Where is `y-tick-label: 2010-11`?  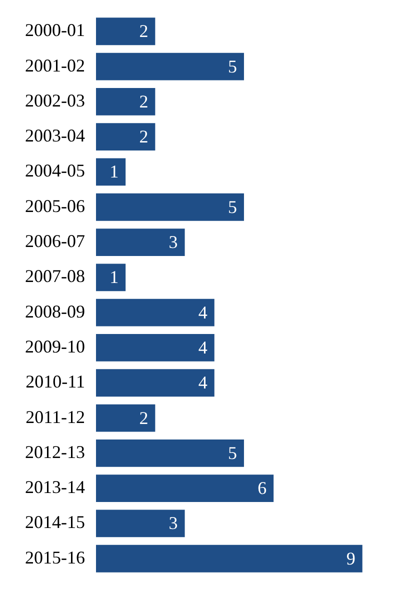
y-tick-label: 2010-11 is located at coordinates (55, 382).